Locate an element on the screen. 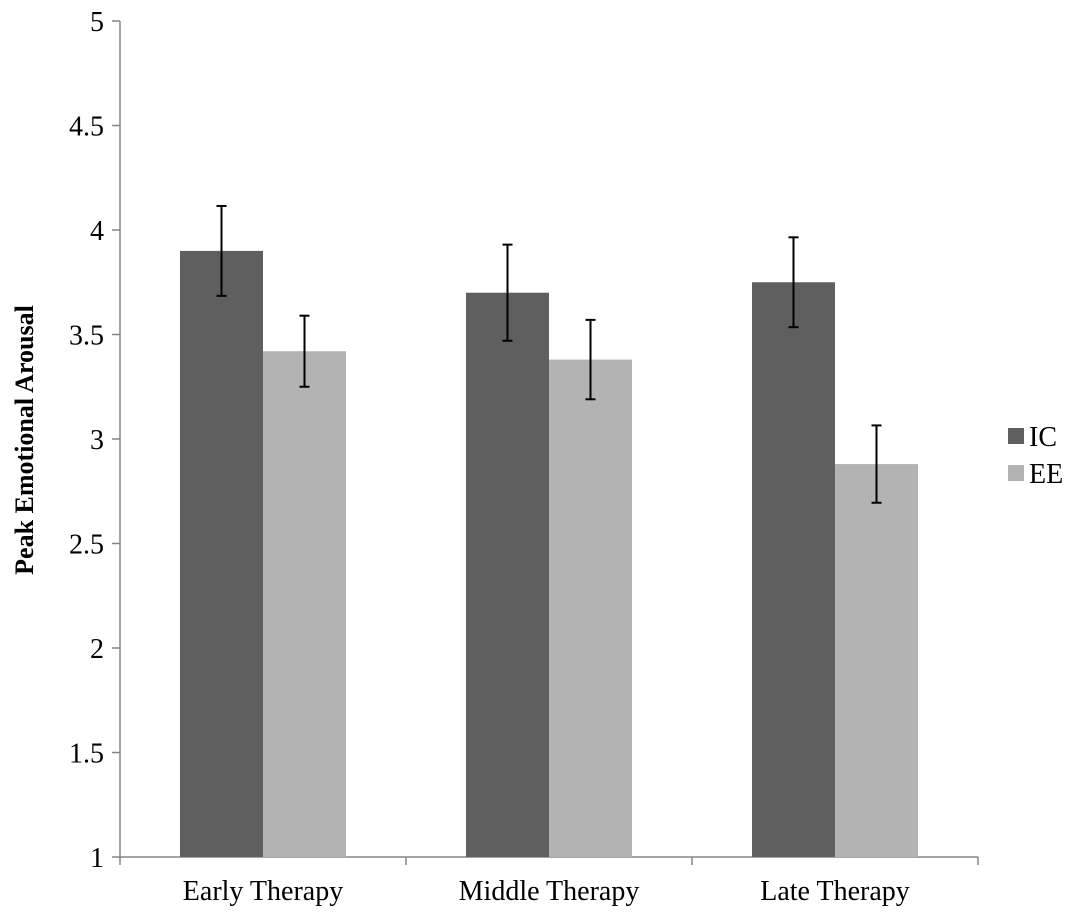  legend-label-ic: IC is located at coordinates (1043, 437).